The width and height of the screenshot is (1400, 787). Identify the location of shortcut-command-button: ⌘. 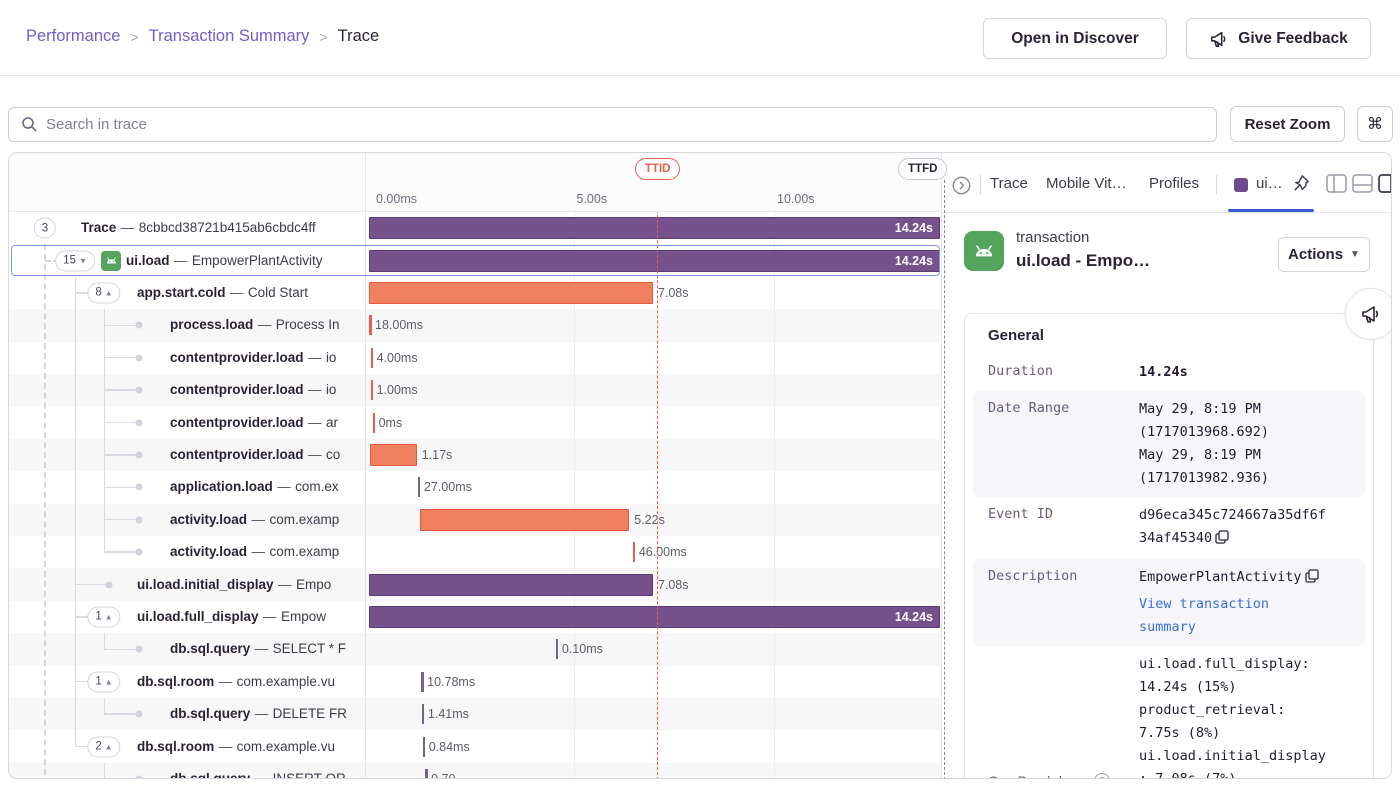
(1375, 124).